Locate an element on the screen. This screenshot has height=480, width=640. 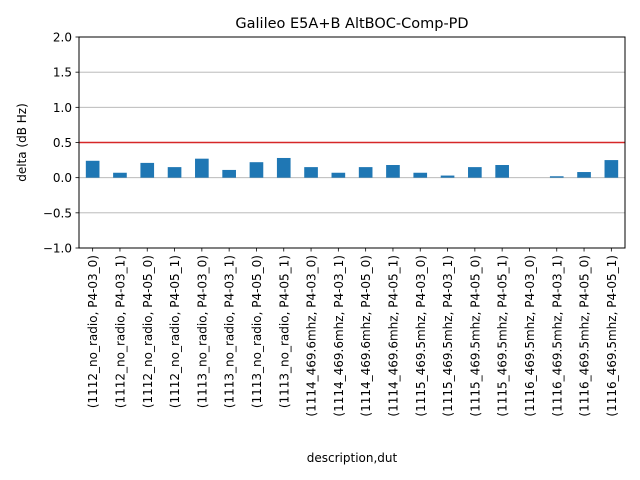
x-tick-label: (1113_no_radio, P4-05_1) is located at coordinates (284, 331).